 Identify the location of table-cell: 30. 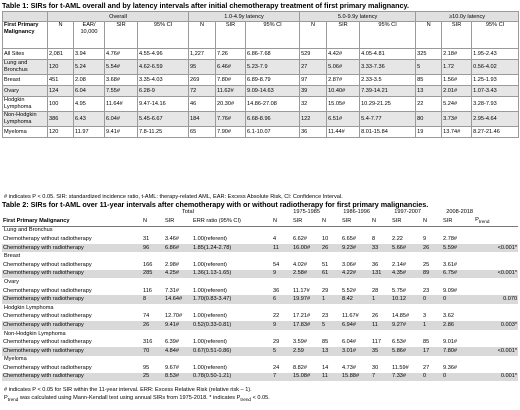
(375, 367).